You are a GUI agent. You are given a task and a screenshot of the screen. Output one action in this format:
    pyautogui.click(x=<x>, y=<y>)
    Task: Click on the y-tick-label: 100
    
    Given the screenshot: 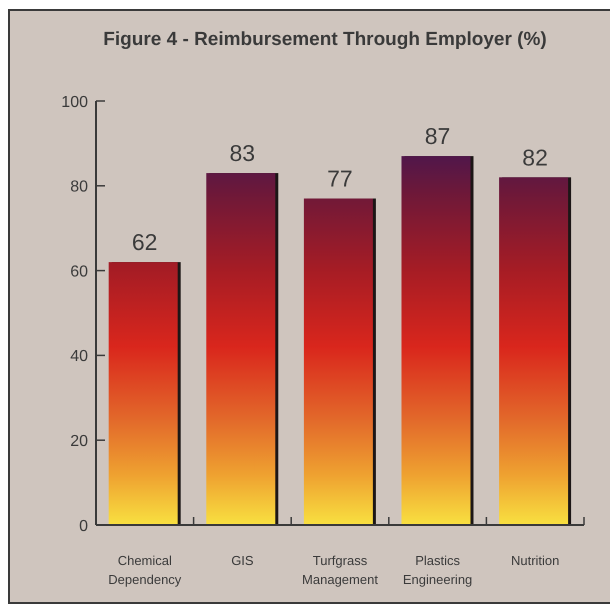 What is the action you would take?
    pyautogui.click(x=74, y=102)
    